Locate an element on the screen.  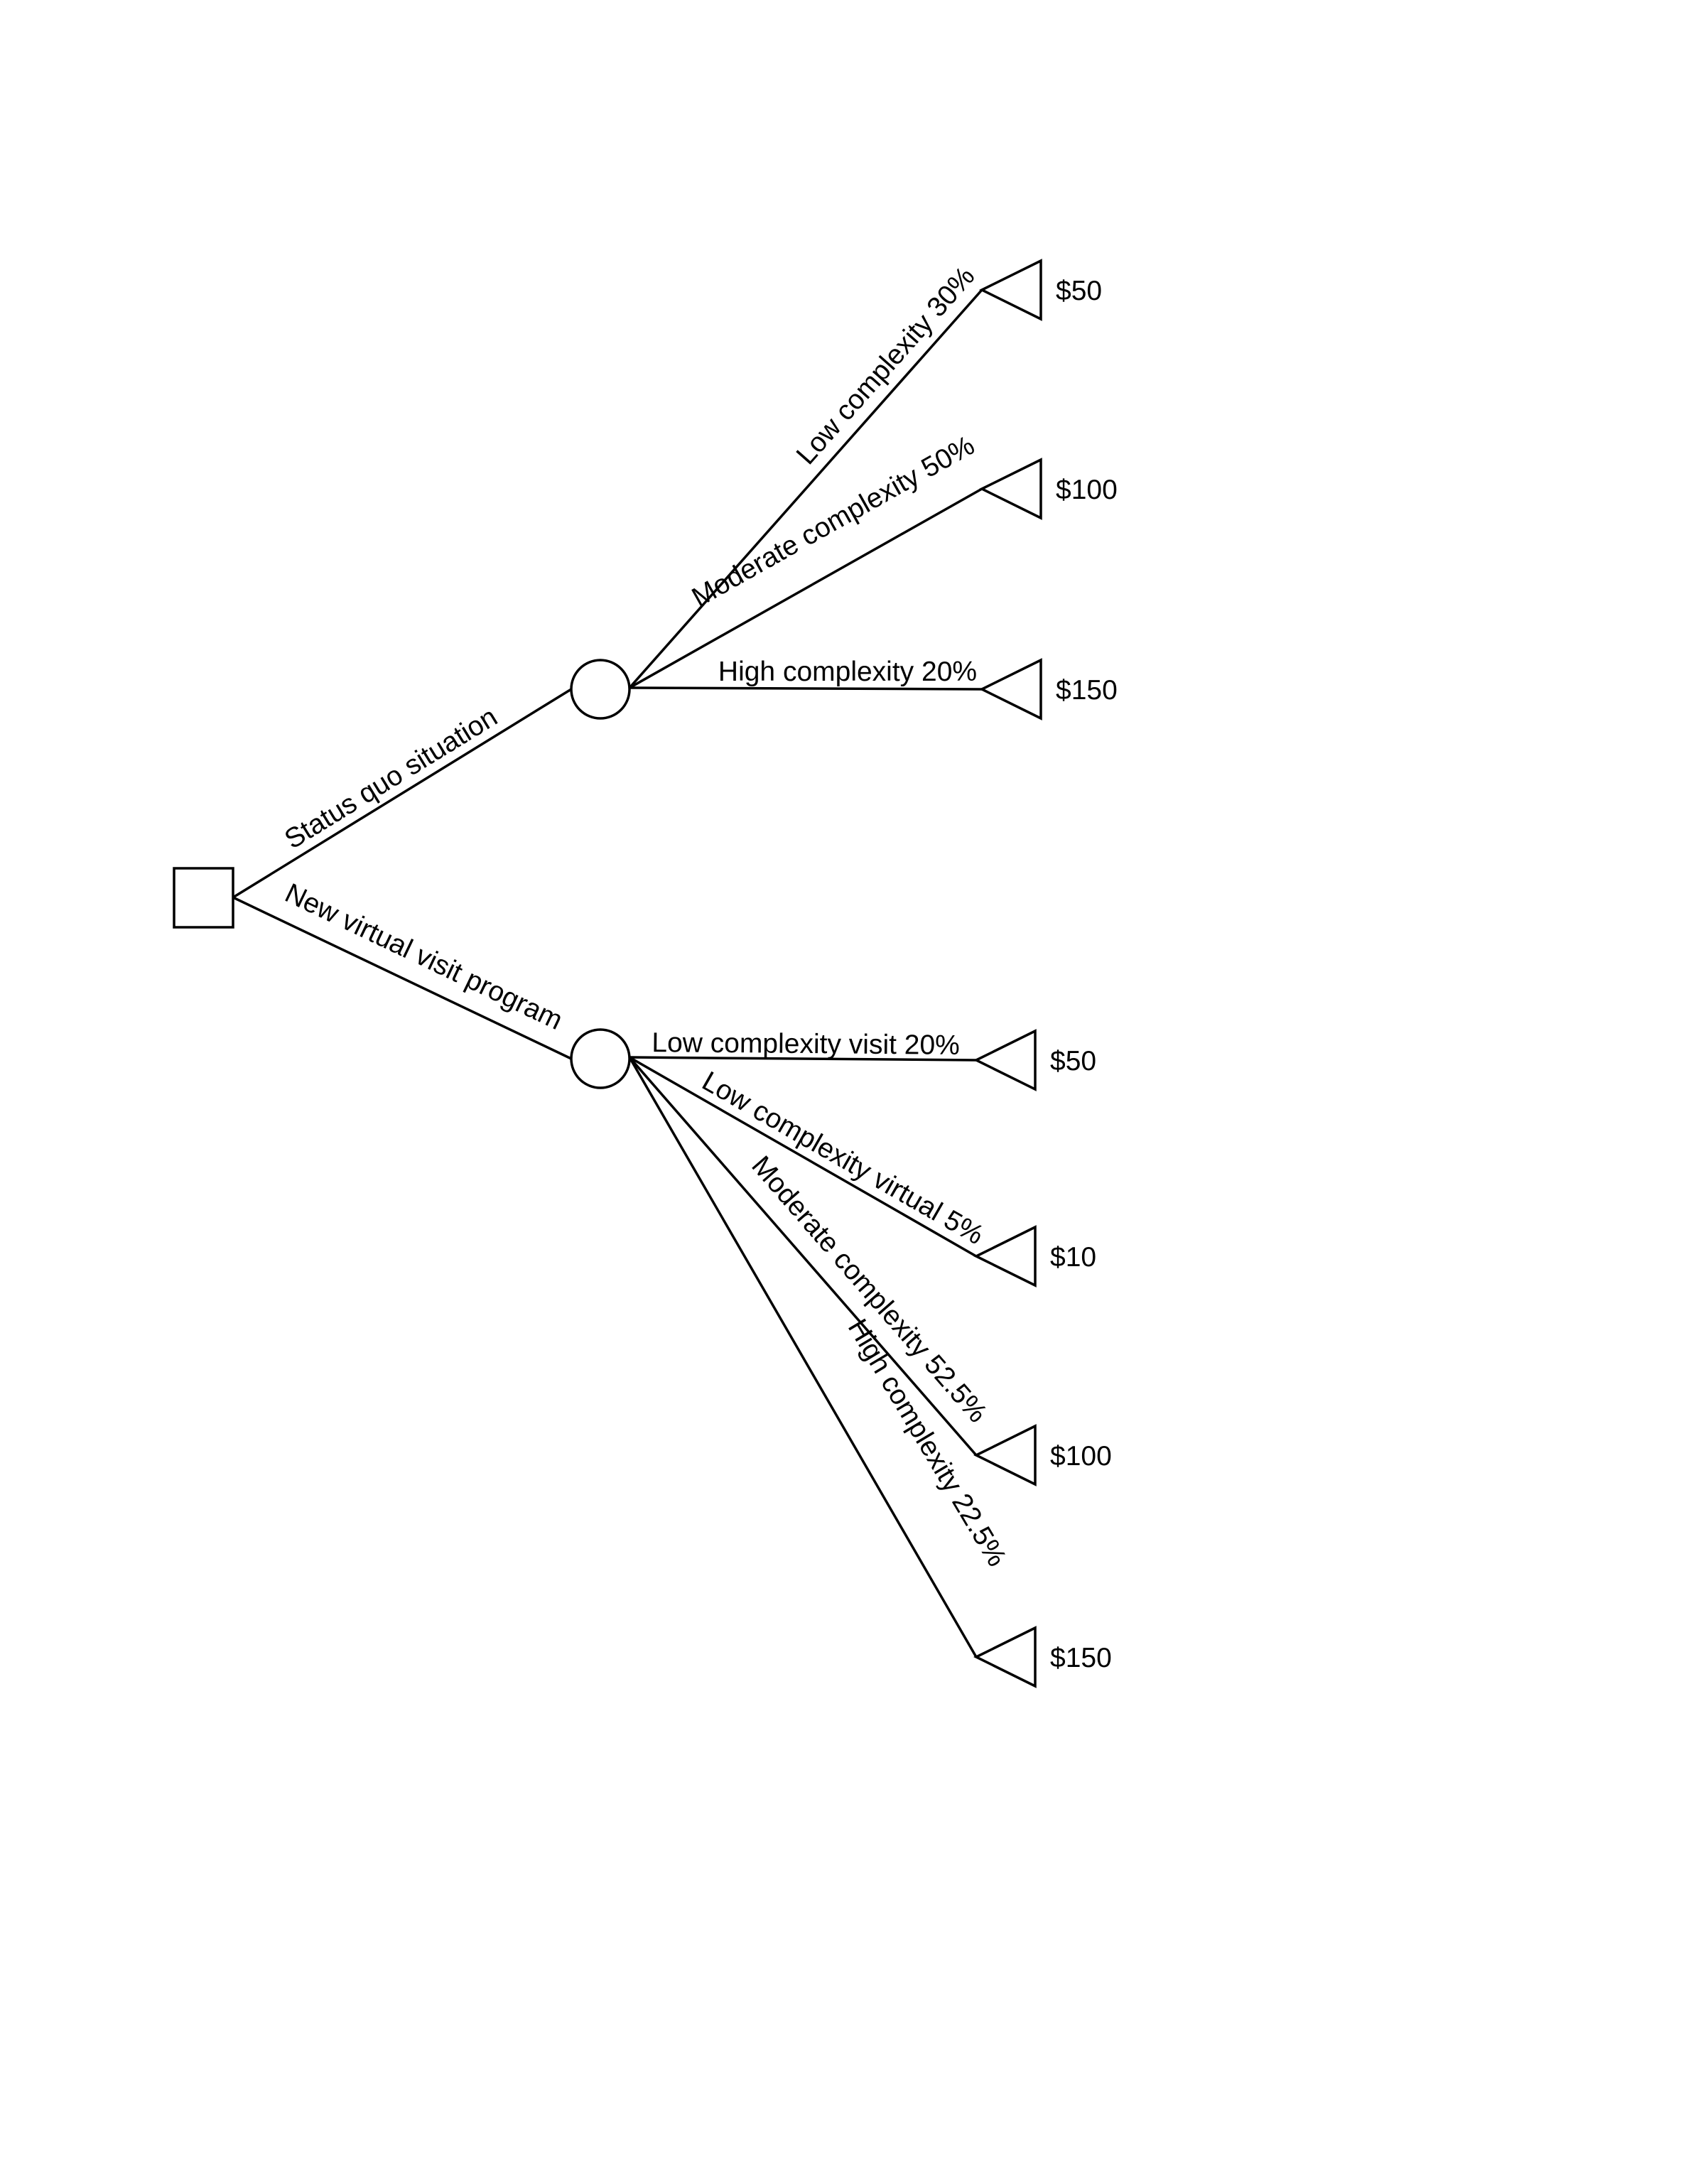
outcome-line-np-low-virtual is located at coordinates (803, 1157).